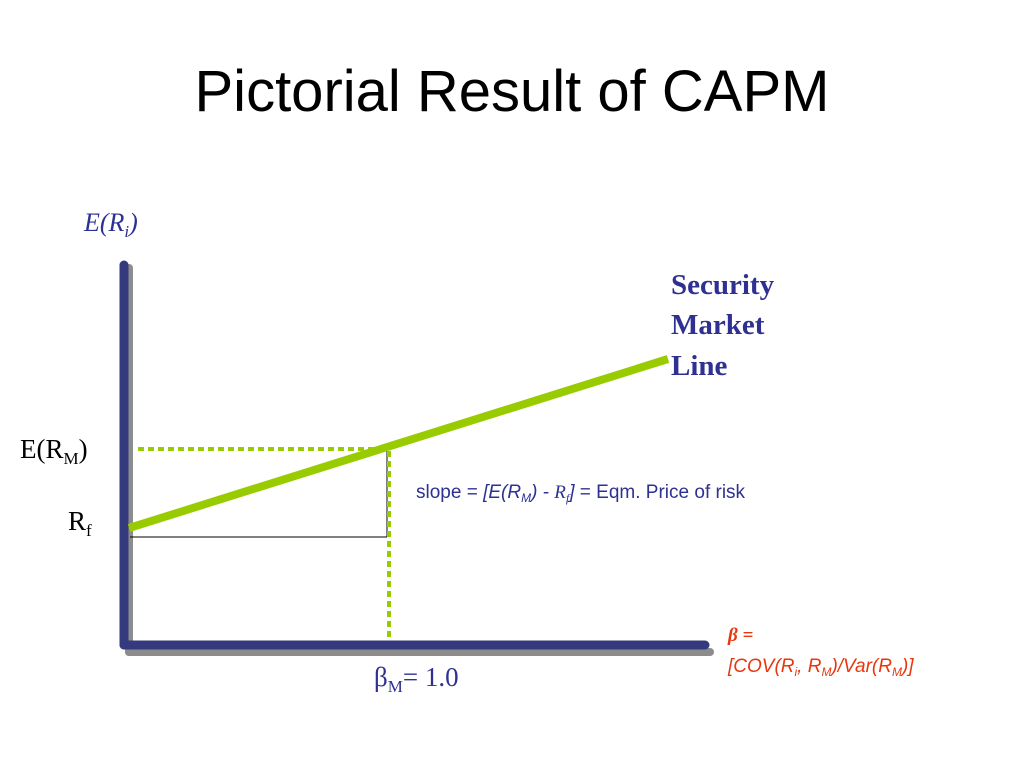  Describe the element at coordinates (54, 451) in the screenshot. I see `erm-label: E(RM)` at that location.